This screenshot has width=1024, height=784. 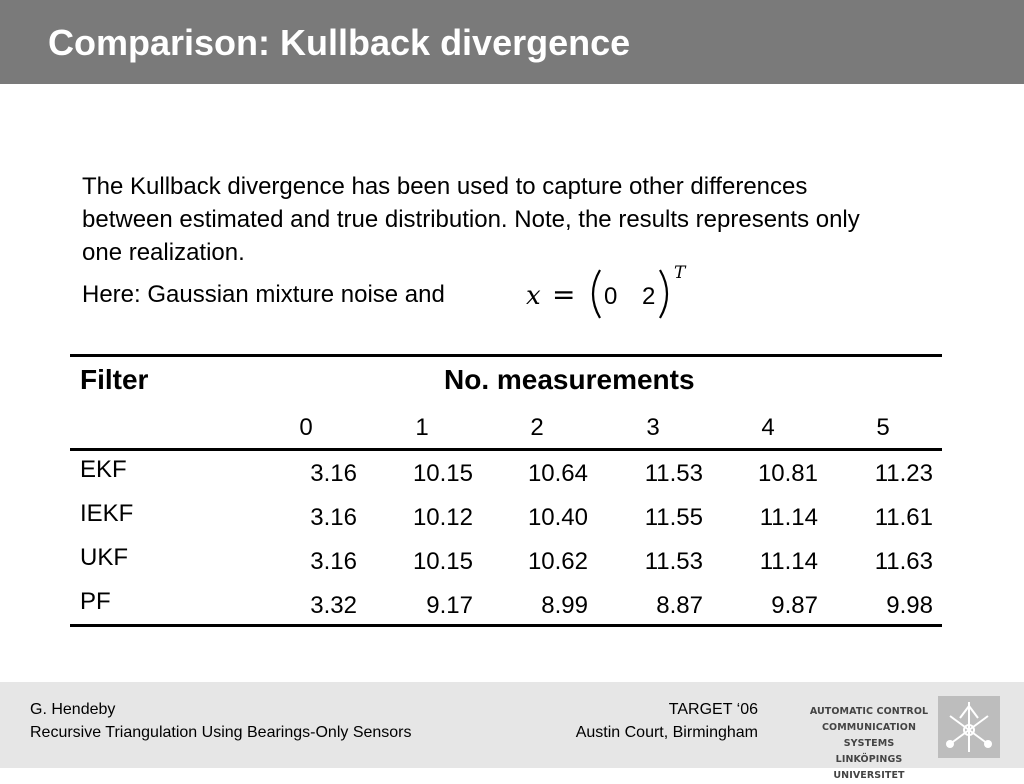 I want to click on filter-name: PF, so click(x=95, y=601).